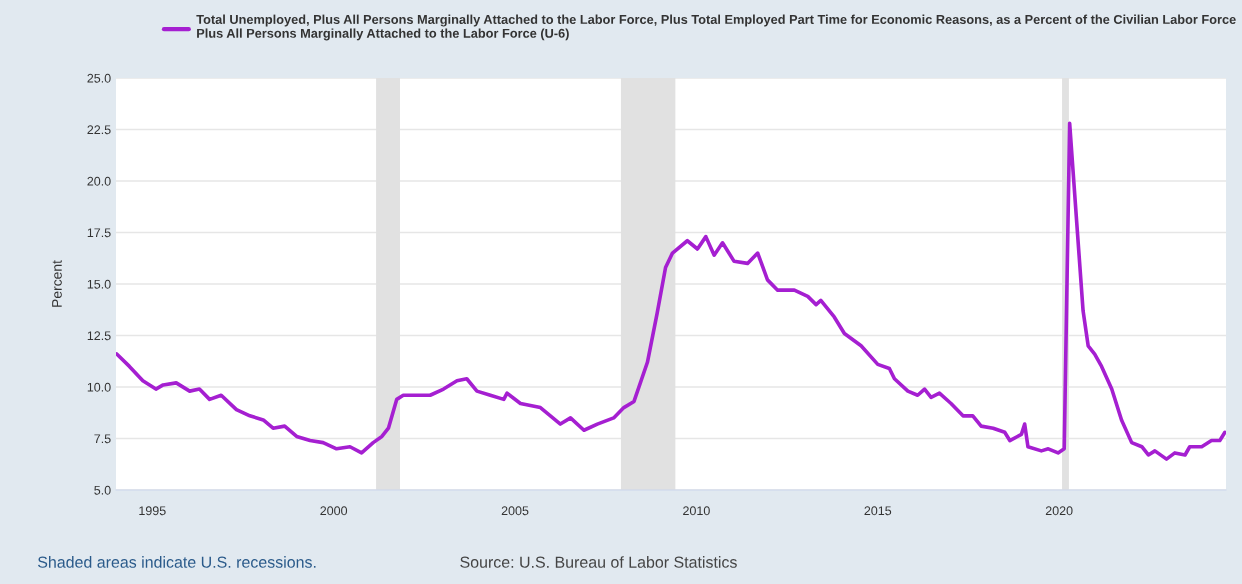 This screenshot has height=584, width=1242. I want to click on y-tick-label: 22.5, so click(99, 130).